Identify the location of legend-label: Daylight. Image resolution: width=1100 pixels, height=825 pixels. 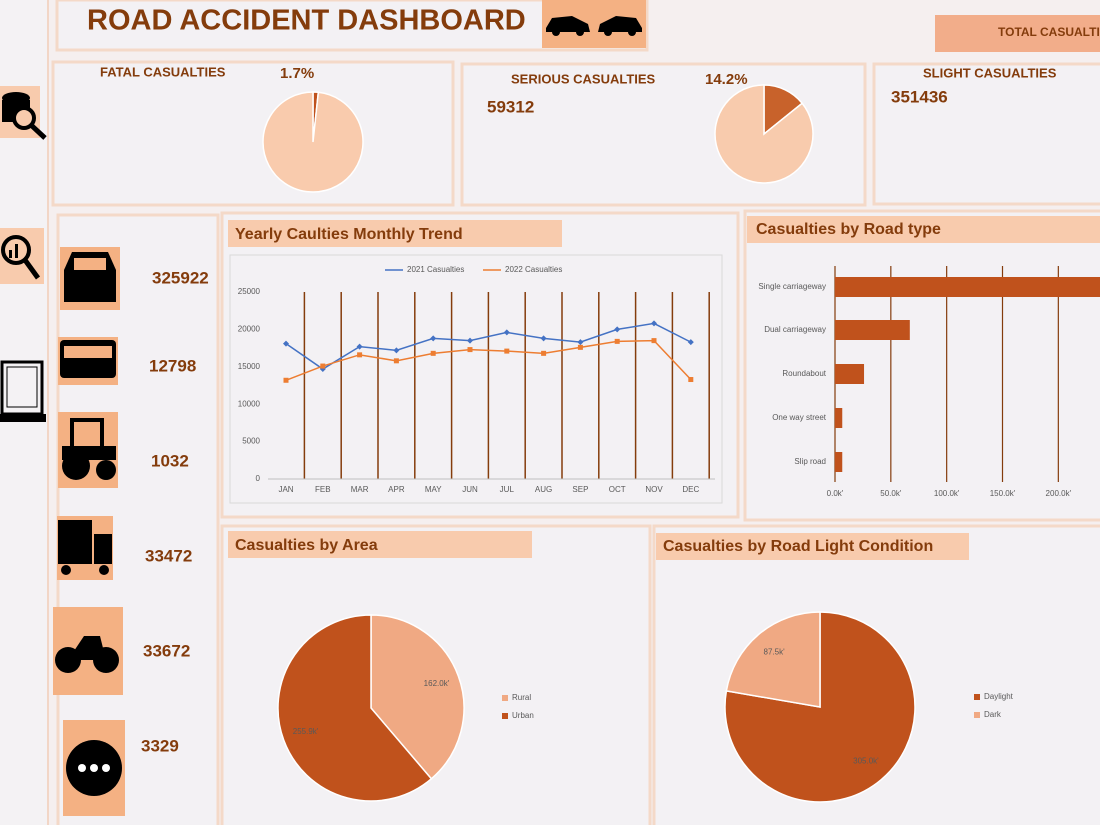
(999, 696).